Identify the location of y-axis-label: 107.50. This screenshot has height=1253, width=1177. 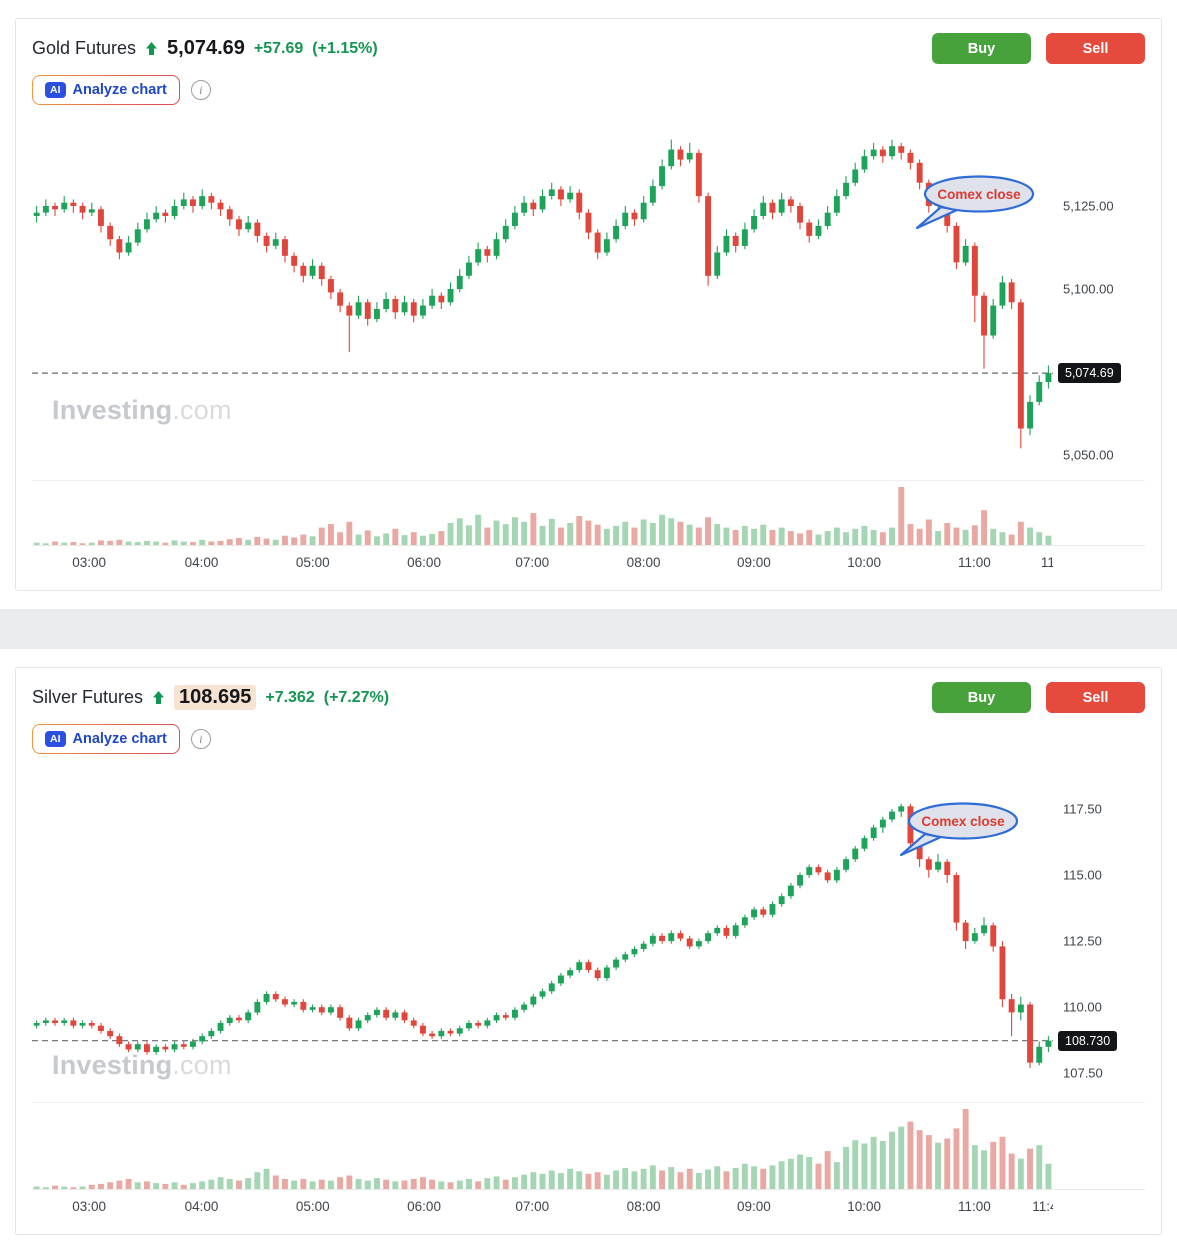
(1083, 1073).